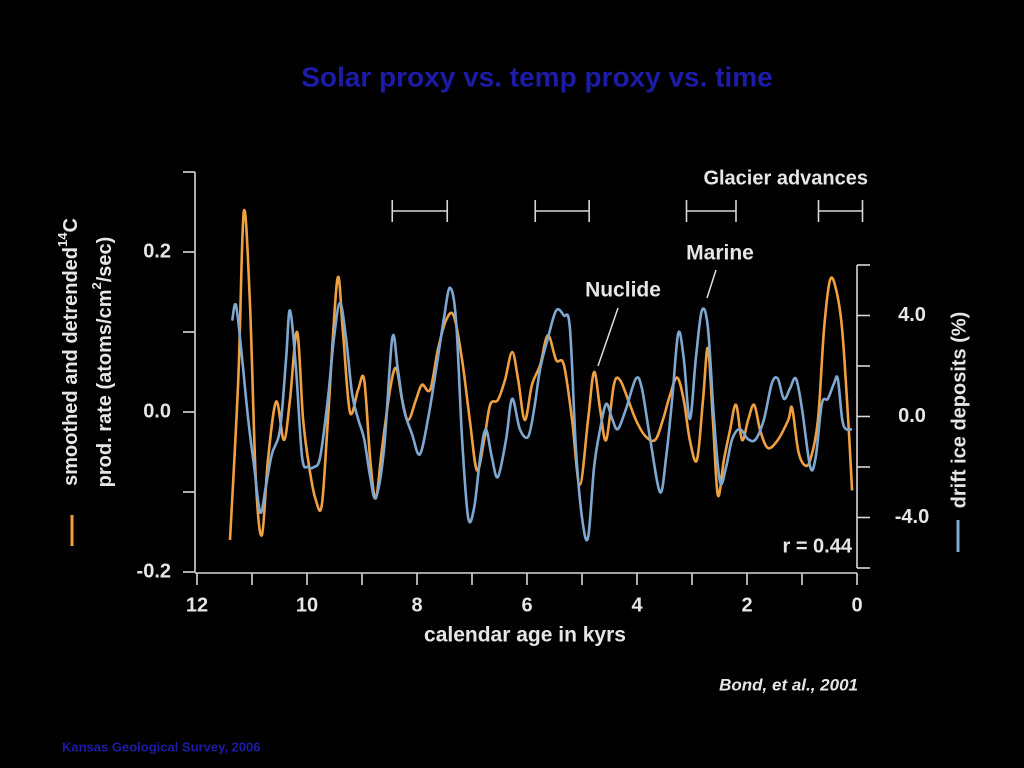  I want to click on x-axis-label: calendar age in kyrs, so click(525, 635).